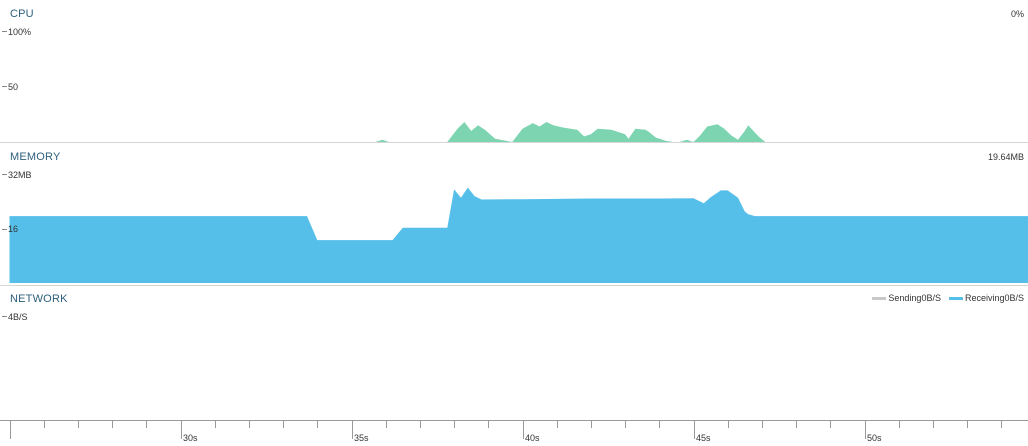 The image size is (1028, 446). What do you see at coordinates (20, 32) in the screenshot?
I see `cpu-tick-label-100: 100%` at bounding box center [20, 32].